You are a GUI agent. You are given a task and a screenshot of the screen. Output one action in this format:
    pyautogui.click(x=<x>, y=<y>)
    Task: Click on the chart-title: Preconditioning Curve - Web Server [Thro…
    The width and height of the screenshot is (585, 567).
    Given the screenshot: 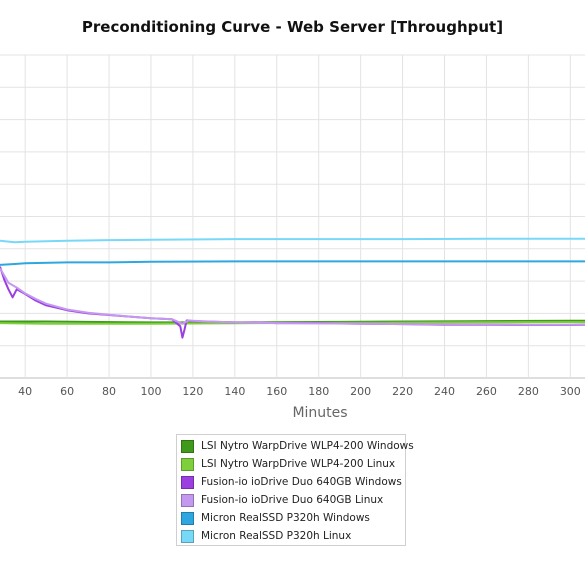 What is the action you would take?
    pyautogui.click(x=292, y=27)
    